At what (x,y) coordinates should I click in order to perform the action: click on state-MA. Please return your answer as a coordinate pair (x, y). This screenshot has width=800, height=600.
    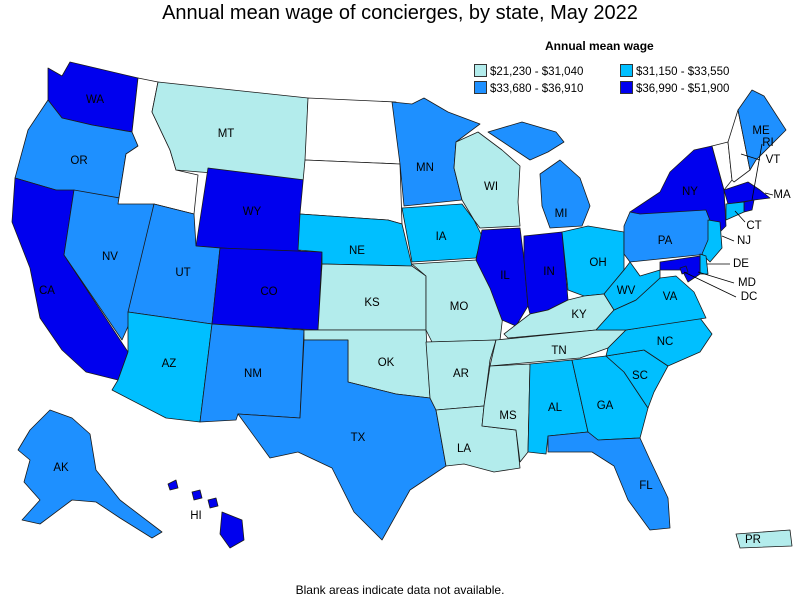
    Looking at the image, I should click on (747, 193).